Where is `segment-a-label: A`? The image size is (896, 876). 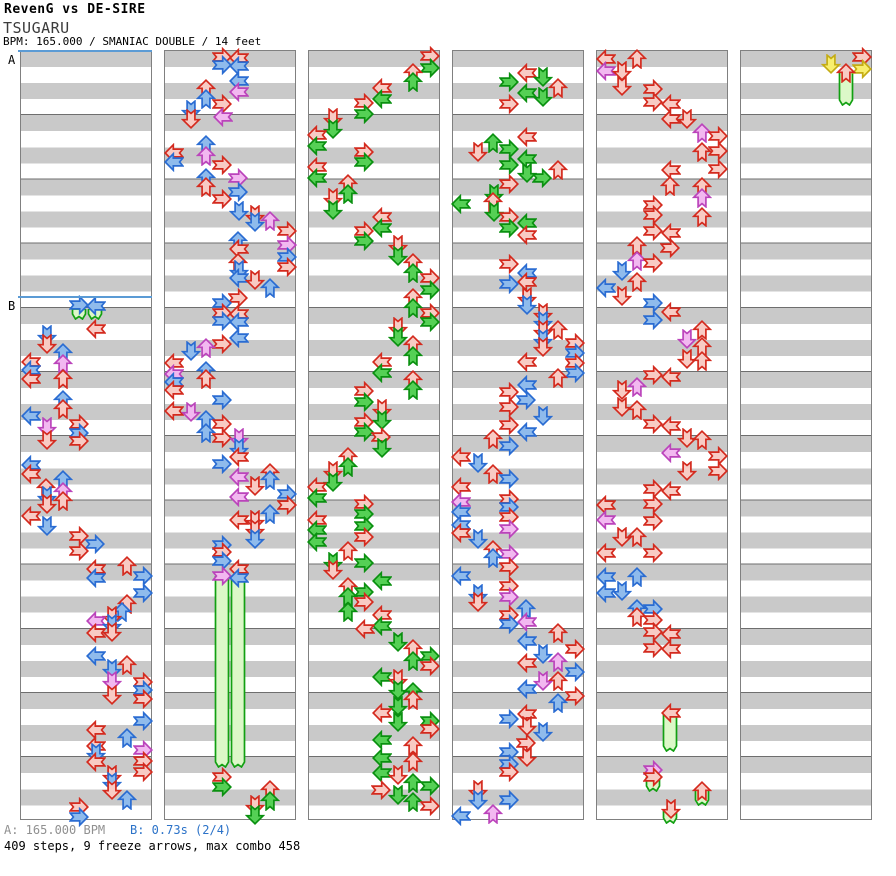 segment-a-label: A is located at coordinates (12, 60).